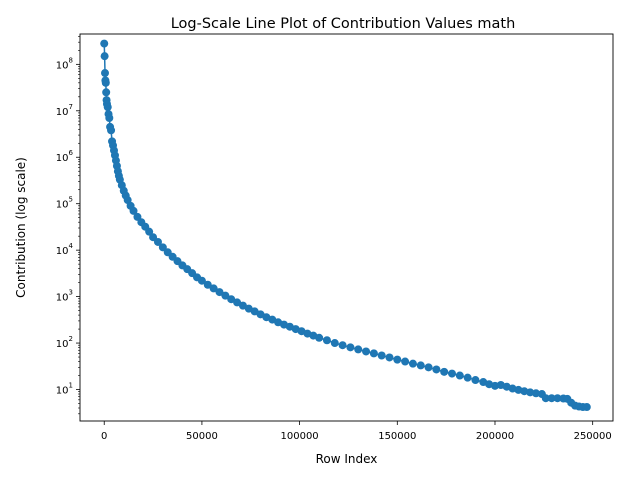 This screenshot has width=640, height=484. Describe the element at coordinates (64, 63) in the screenshot. I see `y-tick-label: 10⁸` at that location.